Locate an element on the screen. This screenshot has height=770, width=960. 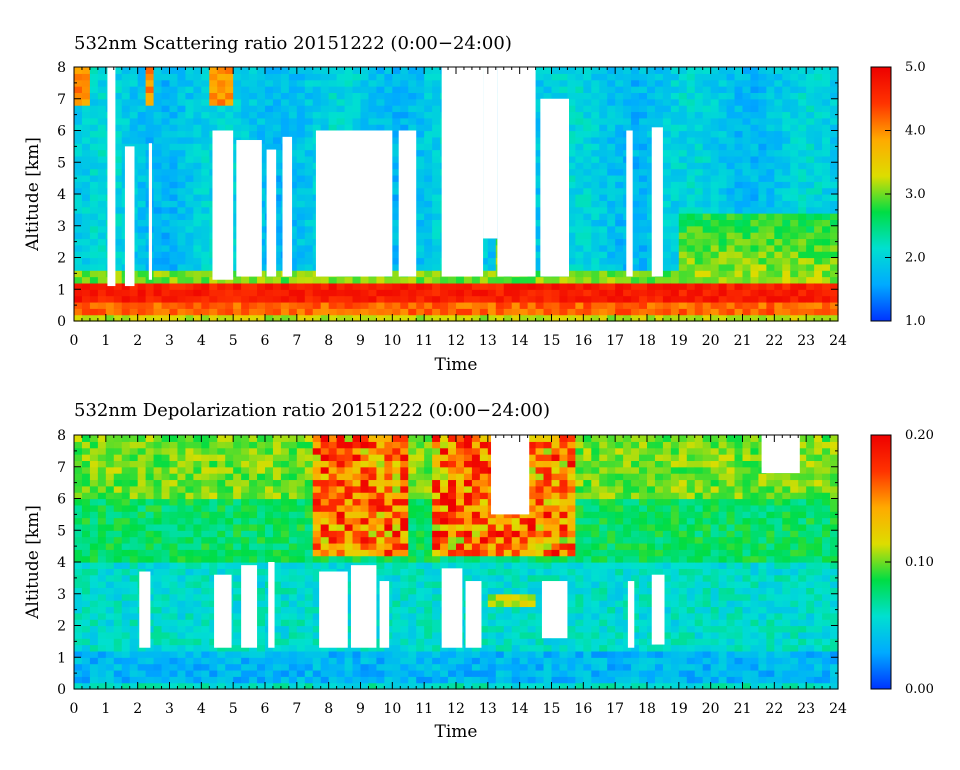
x-tick-label: 24 is located at coordinates (838, 341).